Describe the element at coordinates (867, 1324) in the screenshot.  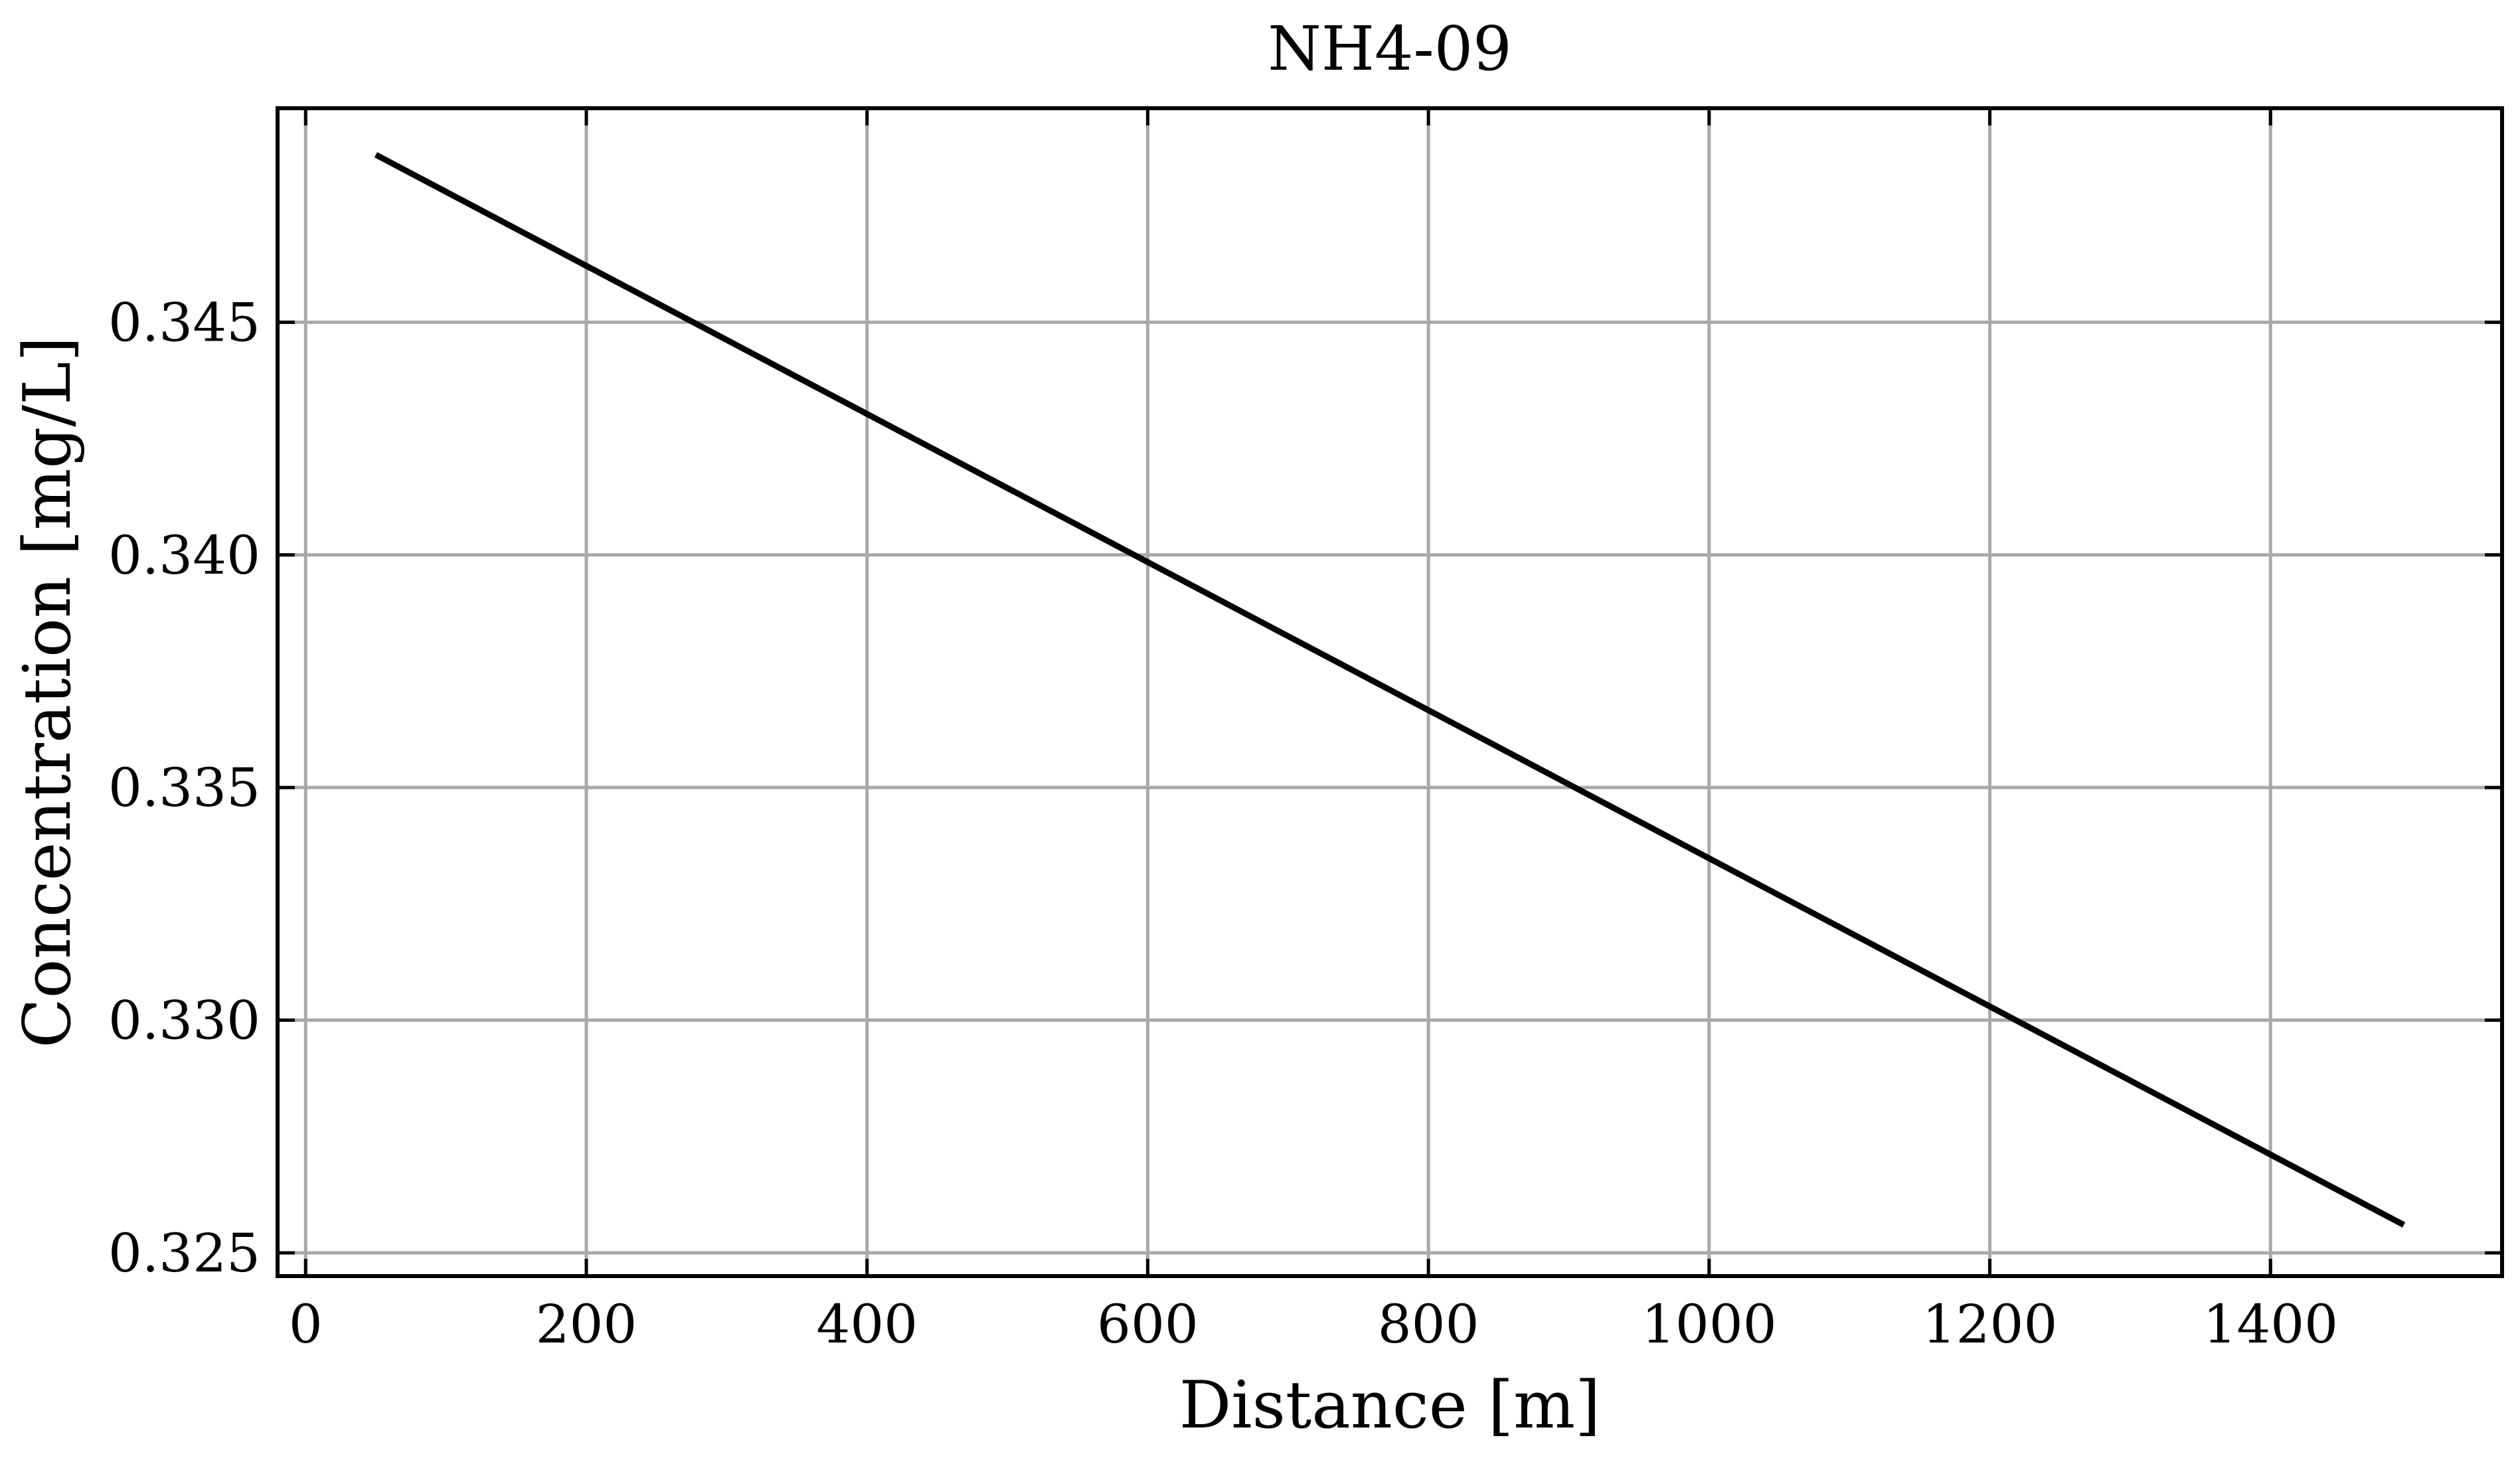
I see `x-tick-label: 400` at that location.